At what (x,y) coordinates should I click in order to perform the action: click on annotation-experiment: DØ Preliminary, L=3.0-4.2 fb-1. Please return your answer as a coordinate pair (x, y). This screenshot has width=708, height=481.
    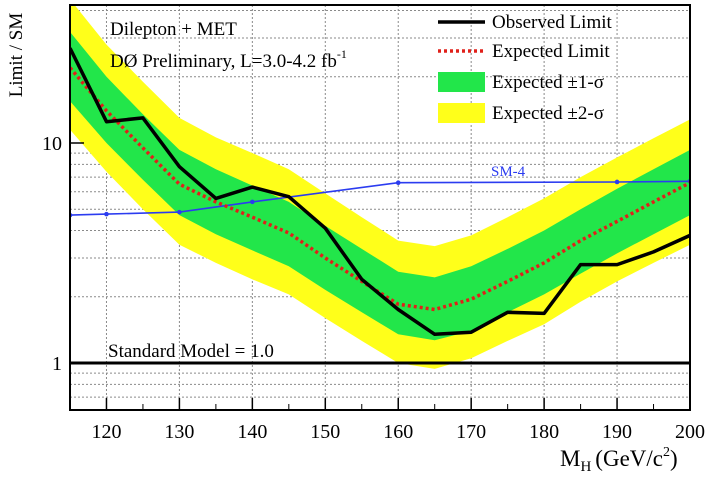
    Looking at the image, I should click on (228, 59).